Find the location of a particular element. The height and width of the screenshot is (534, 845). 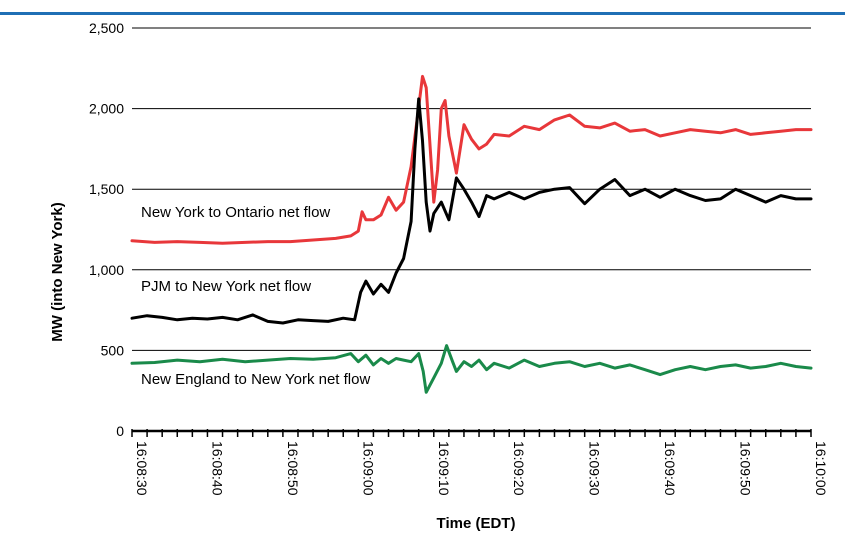

y-axis-title: MW (into New York) is located at coordinates (57, 271).